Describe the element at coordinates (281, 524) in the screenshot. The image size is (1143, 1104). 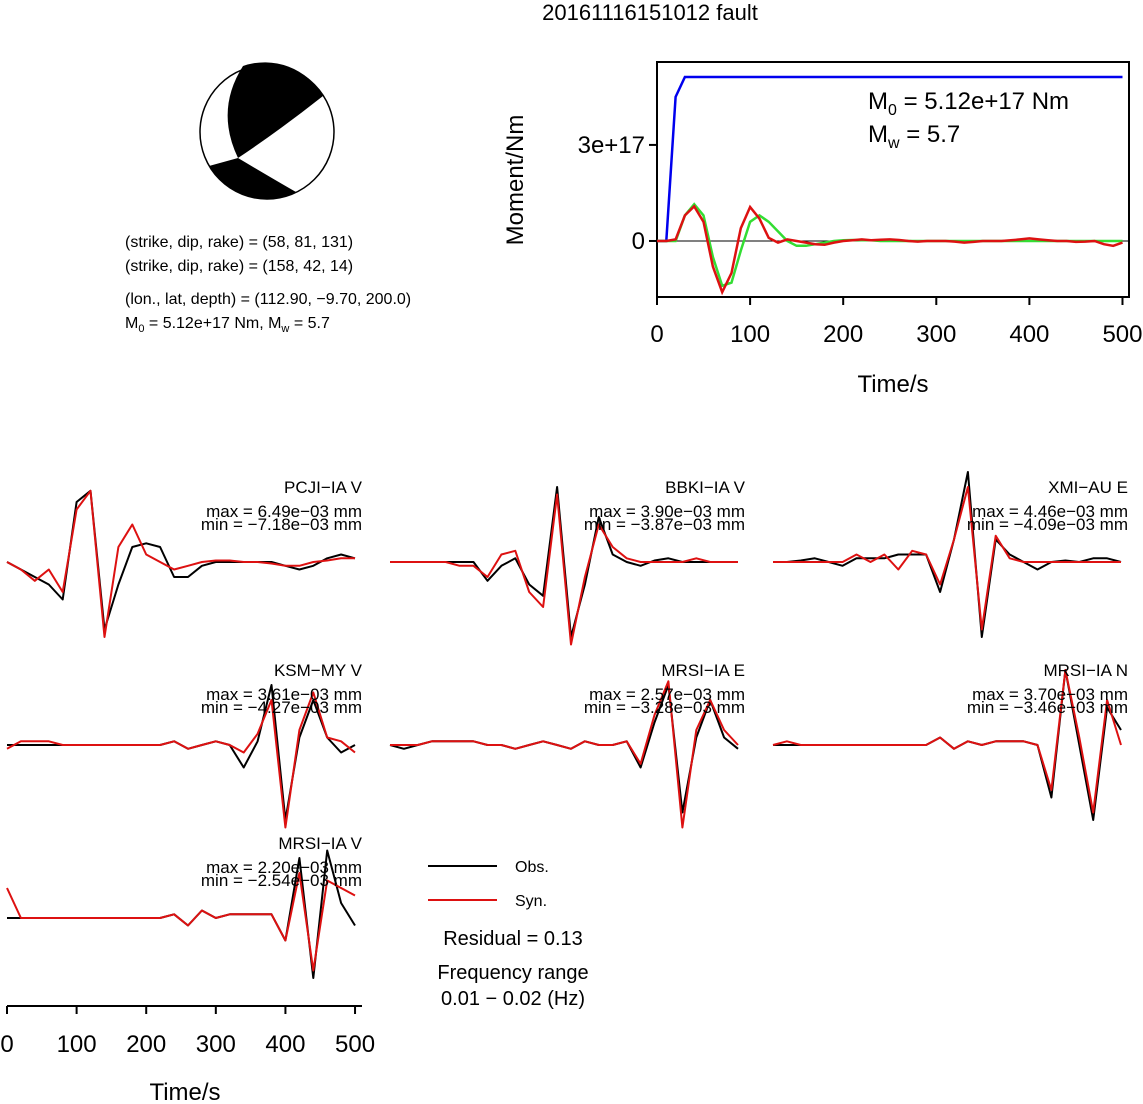
I see `min-label: min = −7.18e−03 mm` at that location.